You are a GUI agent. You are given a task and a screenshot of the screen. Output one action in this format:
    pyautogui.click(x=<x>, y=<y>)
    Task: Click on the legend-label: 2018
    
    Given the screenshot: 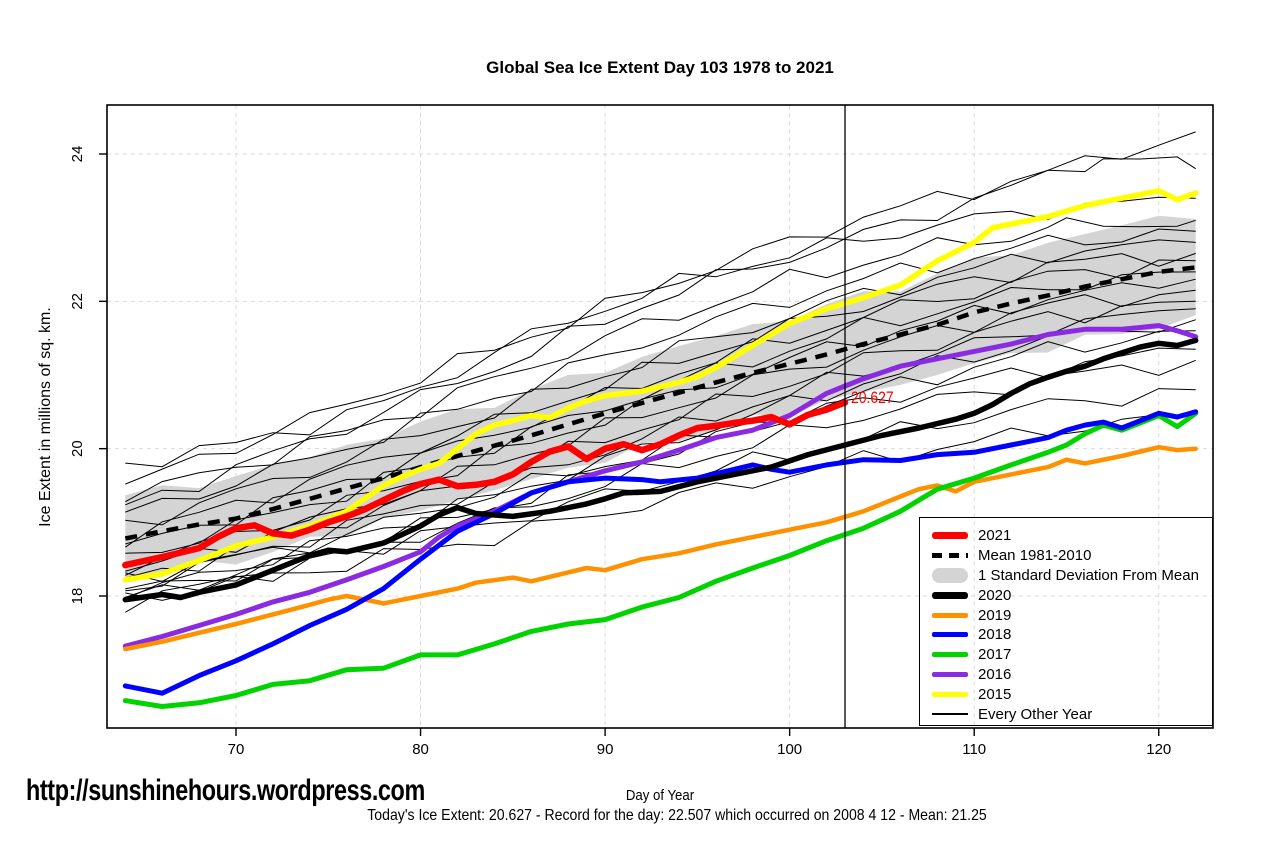 What is the action you would take?
    pyautogui.click(x=995, y=635)
    